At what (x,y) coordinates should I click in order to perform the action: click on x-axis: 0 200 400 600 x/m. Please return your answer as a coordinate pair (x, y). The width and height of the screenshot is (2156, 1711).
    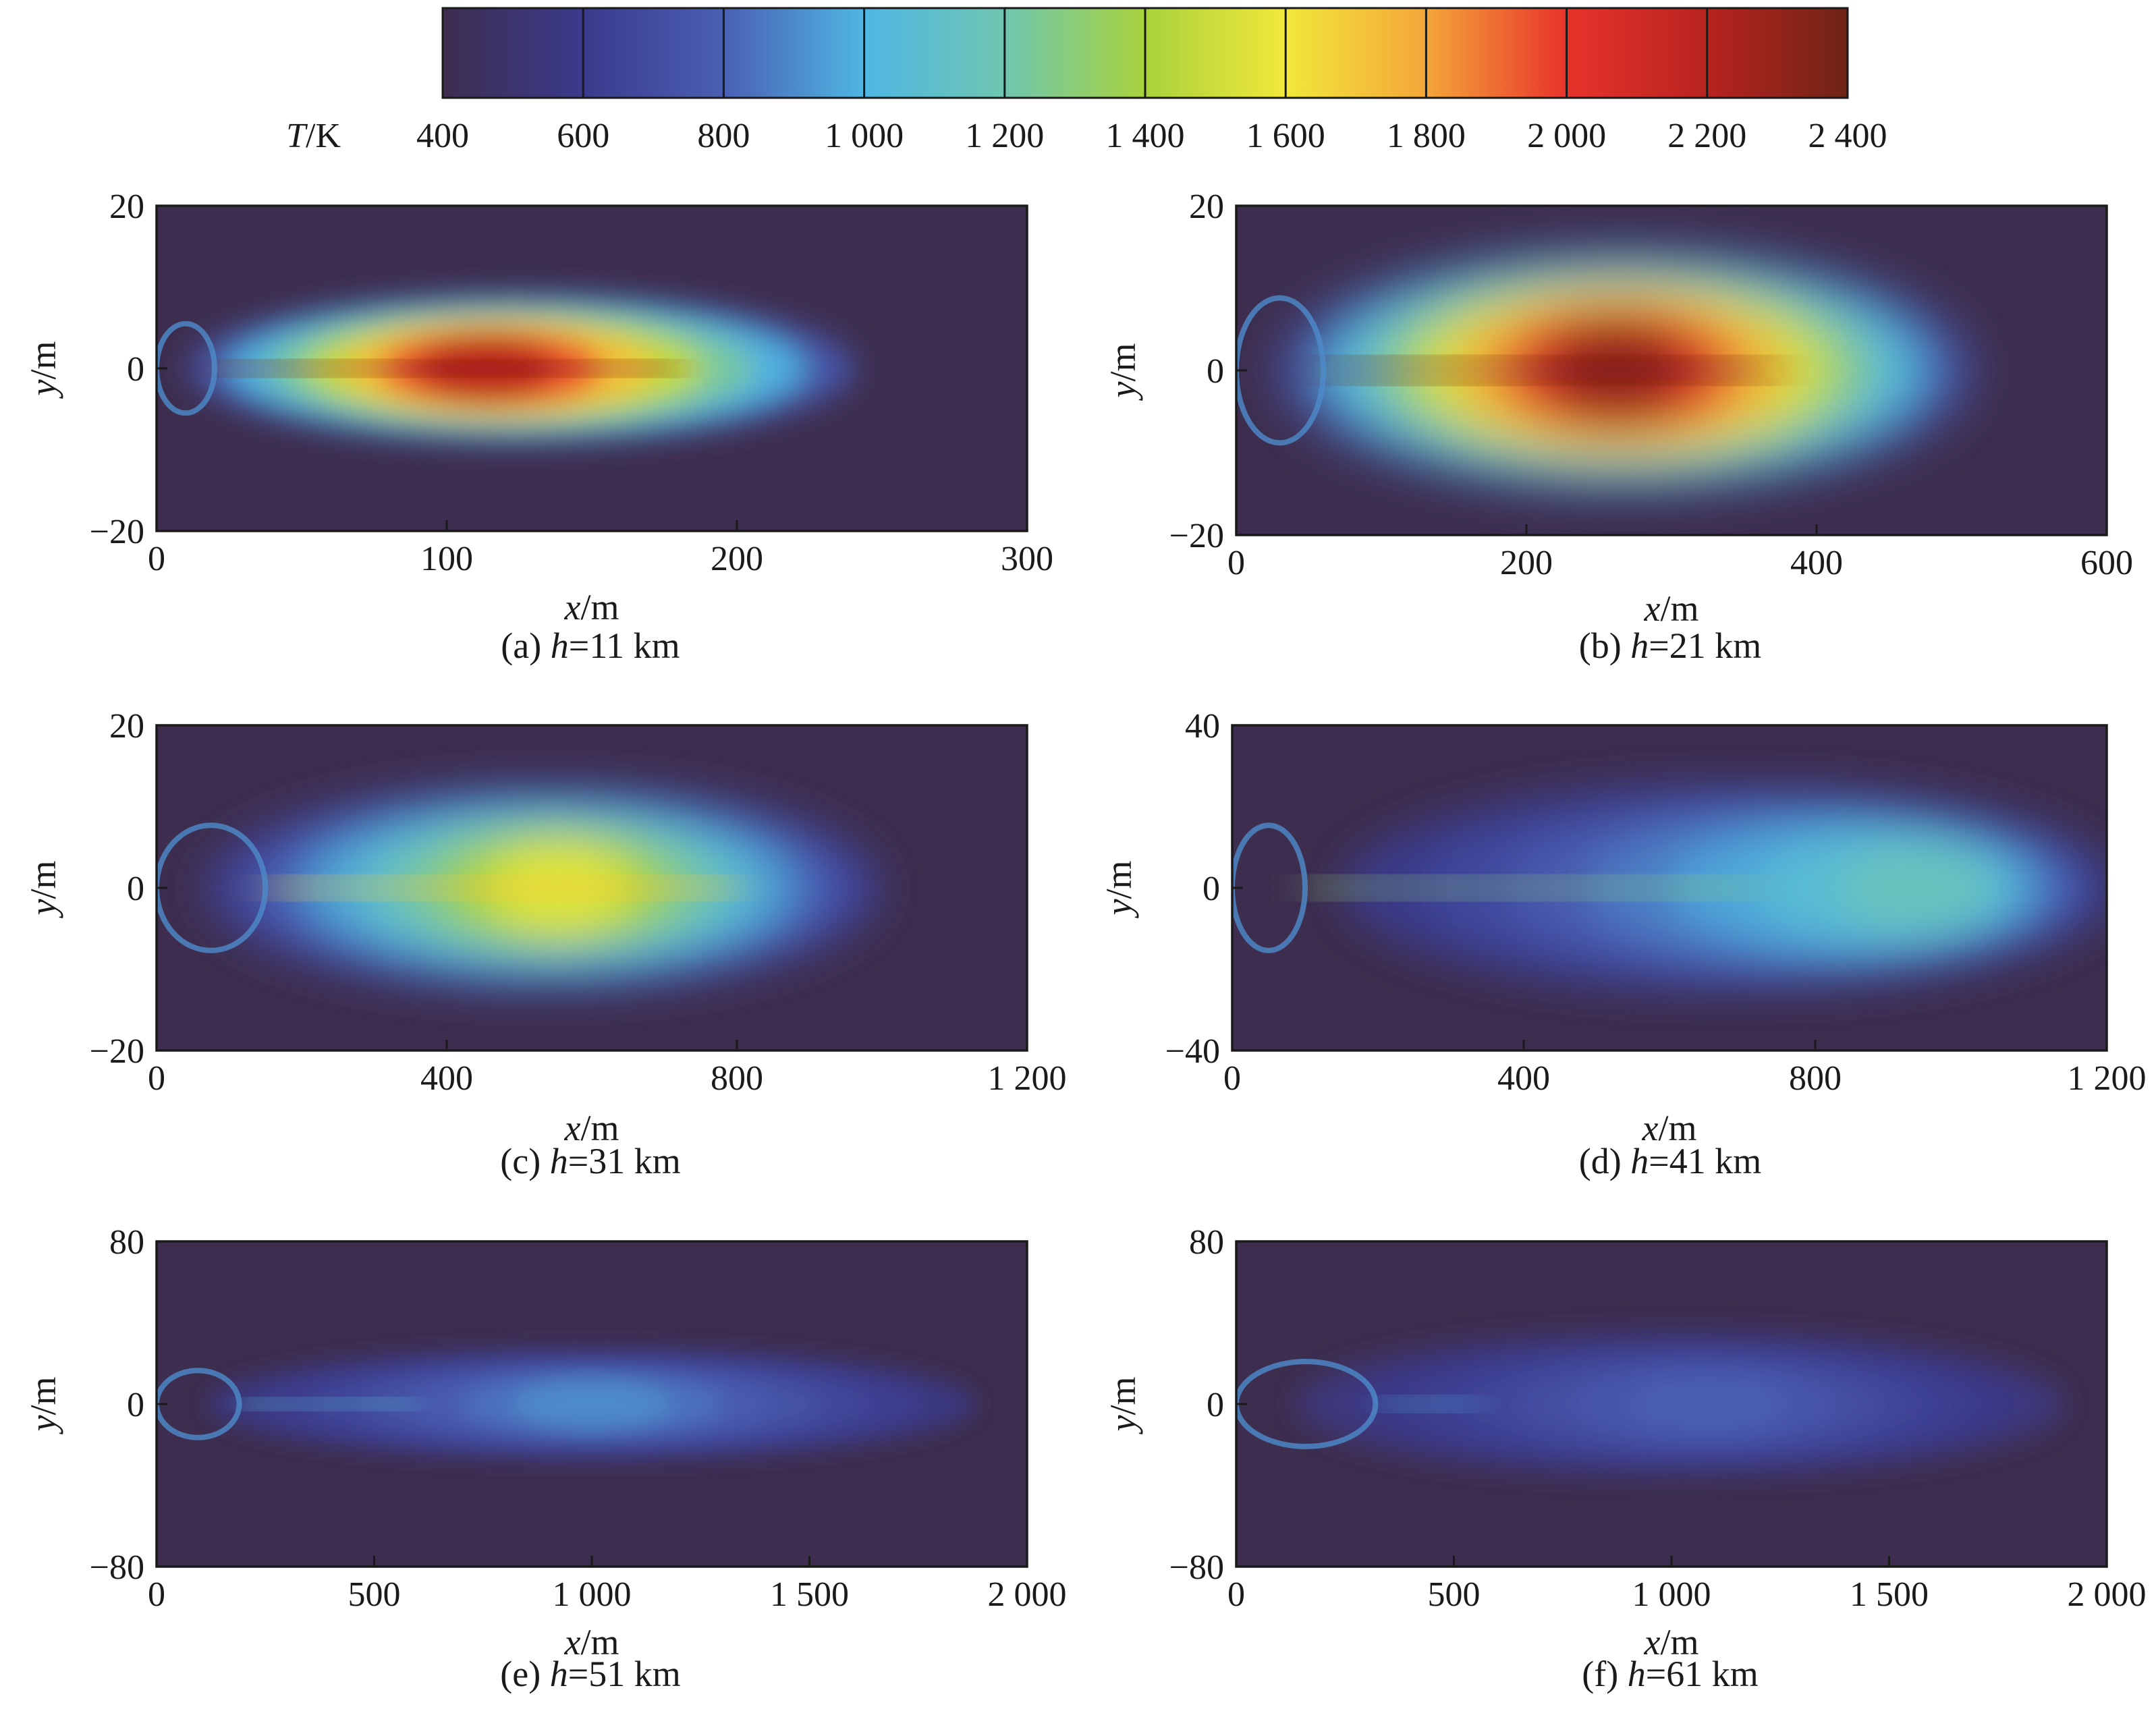
    Looking at the image, I should click on (1680, 576).